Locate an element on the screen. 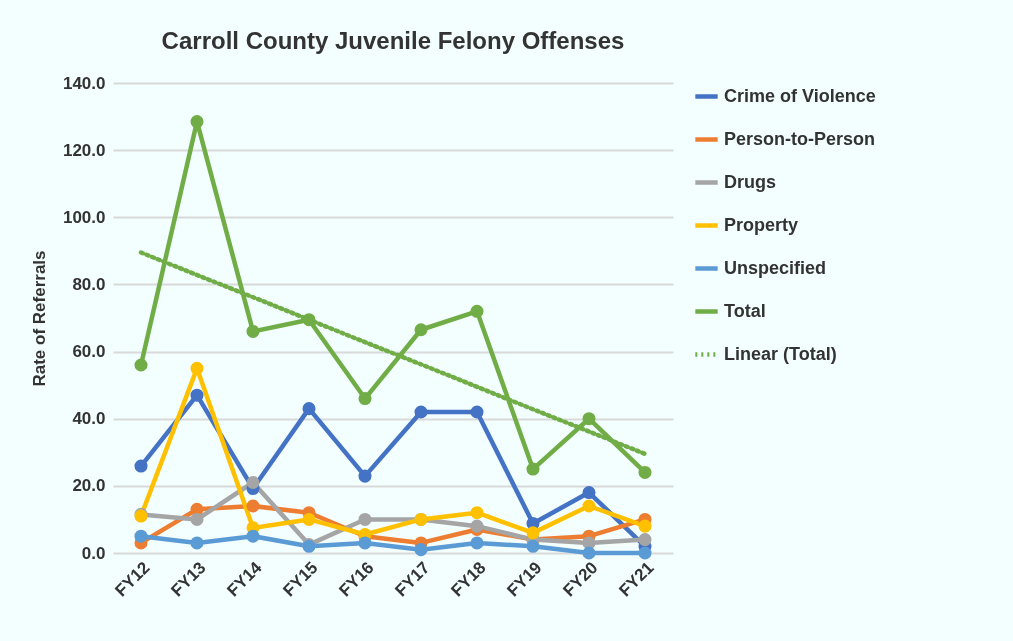  legend-label: Total is located at coordinates (745, 310).